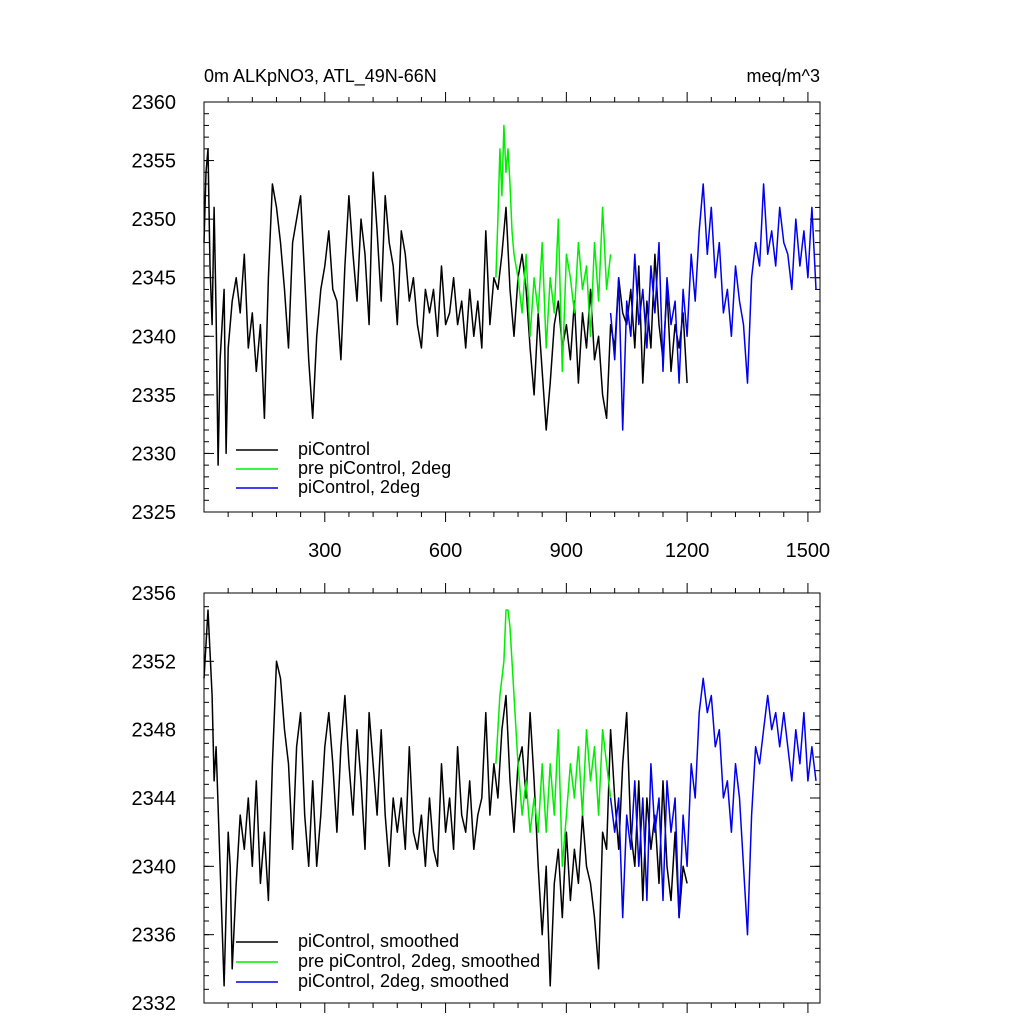 The image size is (1024, 1024). Describe the element at coordinates (808, 551) in the screenshot. I see `x-tick-label: 1500` at that location.